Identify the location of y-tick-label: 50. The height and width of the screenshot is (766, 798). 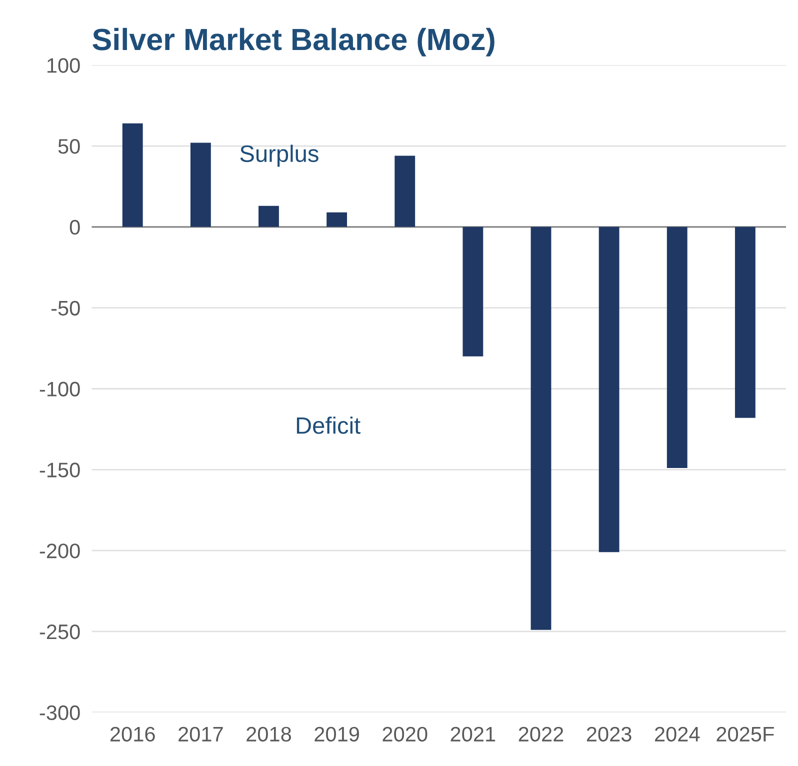
(69, 146).